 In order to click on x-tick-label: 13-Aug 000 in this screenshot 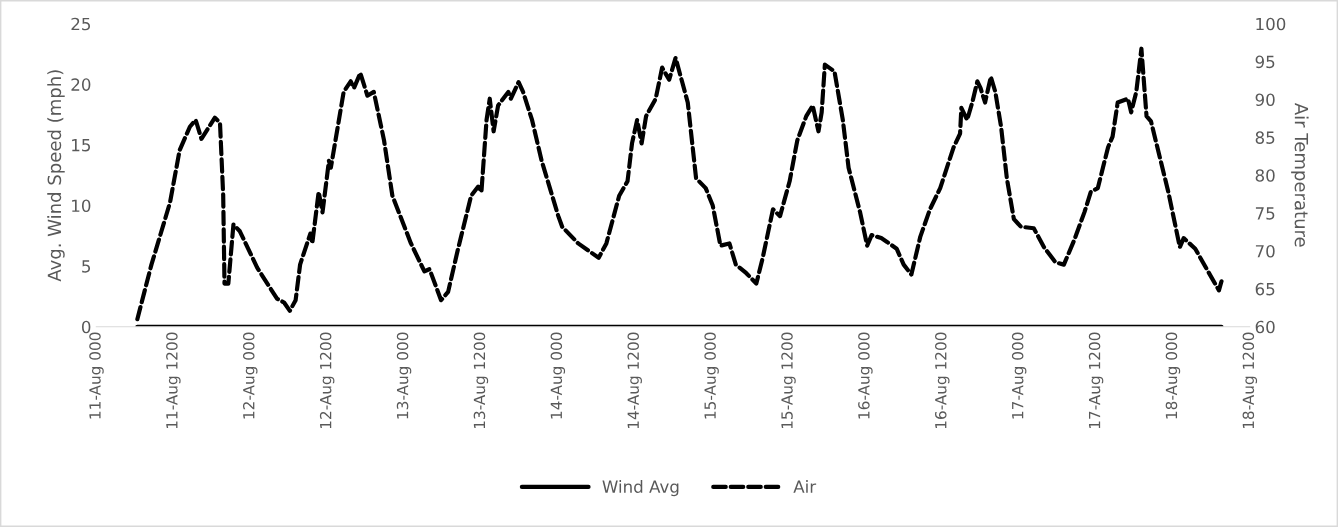, I will do `click(404, 375)`.